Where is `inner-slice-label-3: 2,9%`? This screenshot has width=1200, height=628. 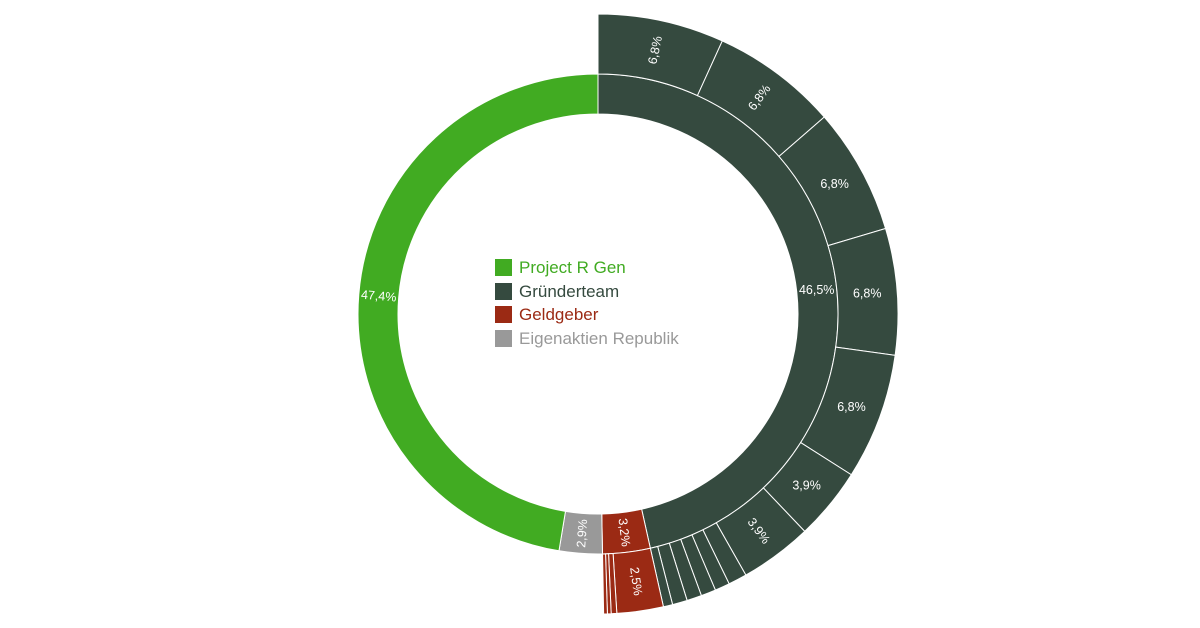
inner-slice-label-3: 2,9% is located at coordinates (582, 533).